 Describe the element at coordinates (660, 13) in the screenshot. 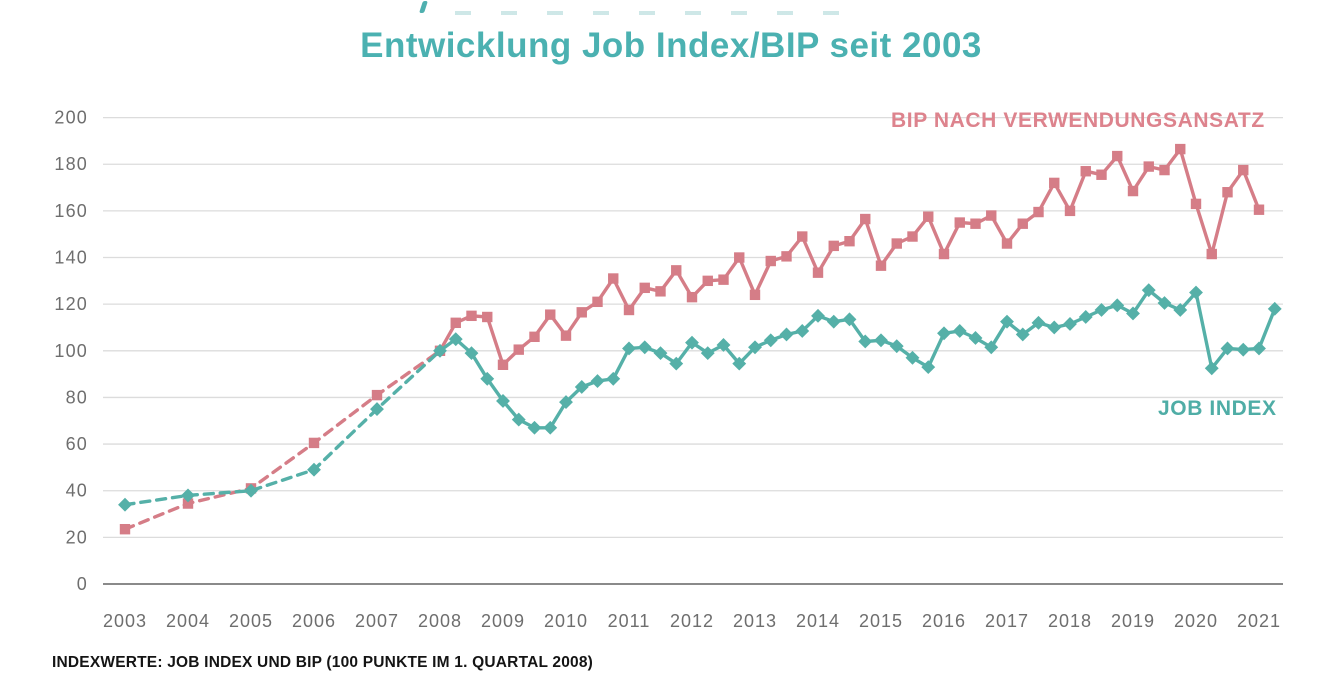

I see `clipped-text-row-fragment` at that location.